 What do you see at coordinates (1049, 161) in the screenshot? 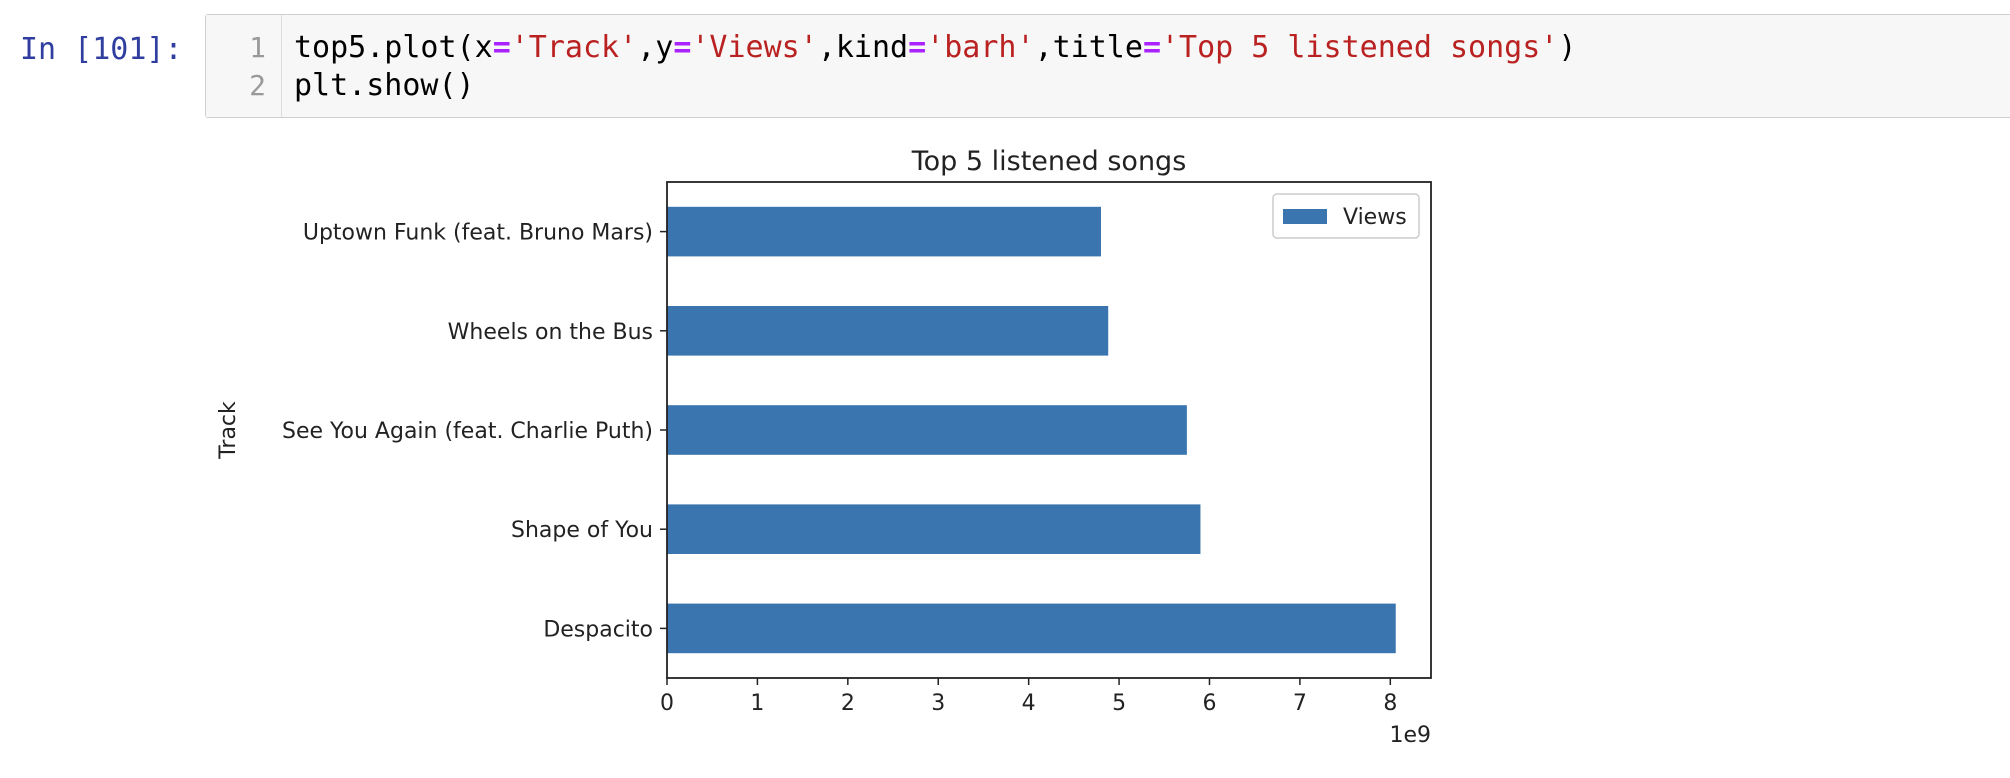
I see `chart-title: Top 5 listened songs` at bounding box center [1049, 161].